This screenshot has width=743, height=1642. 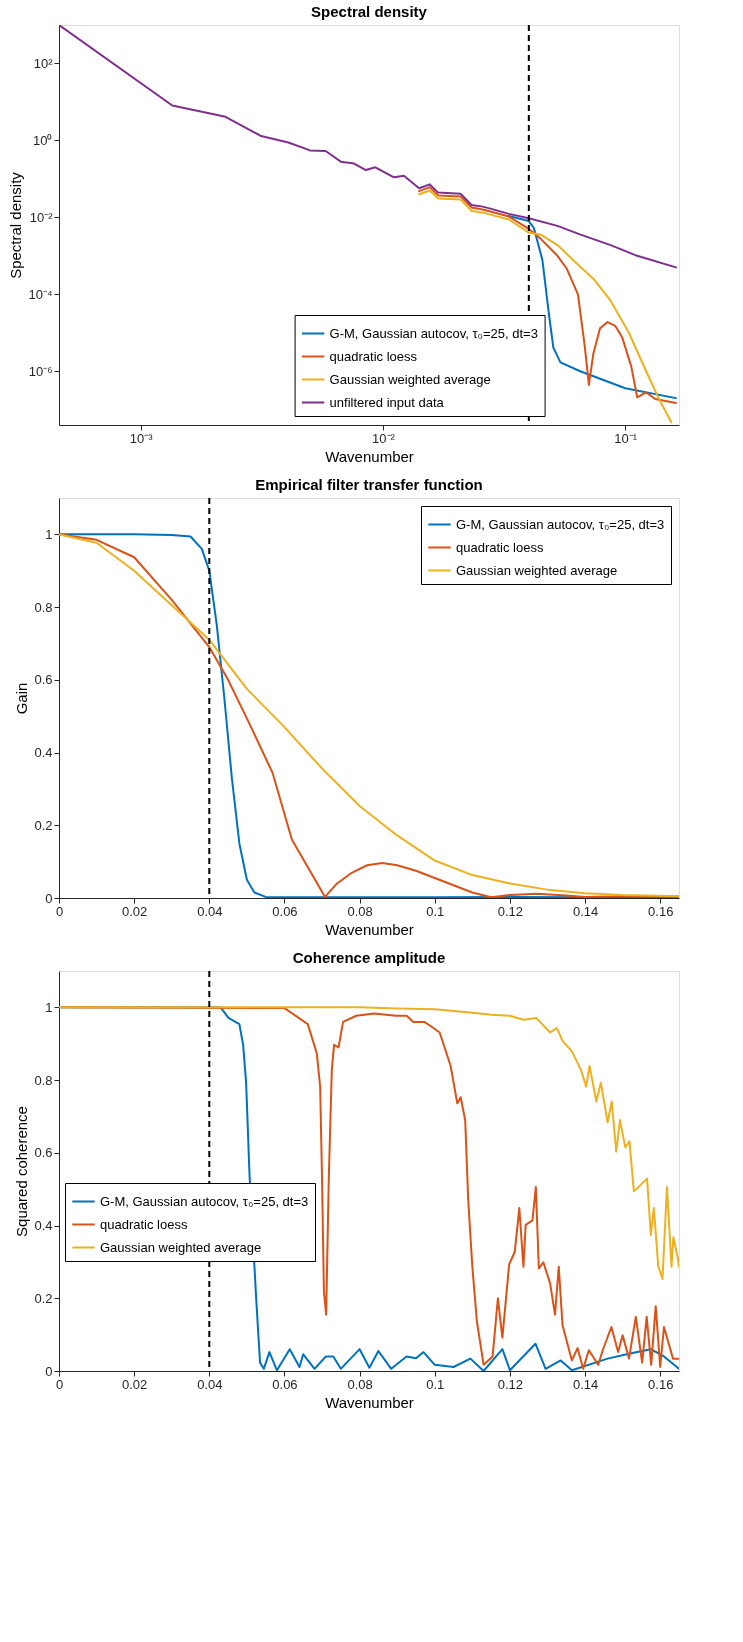 What do you see at coordinates (369, 11) in the screenshot?
I see `chart-title: Spectral density` at bounding box center [369, 11].